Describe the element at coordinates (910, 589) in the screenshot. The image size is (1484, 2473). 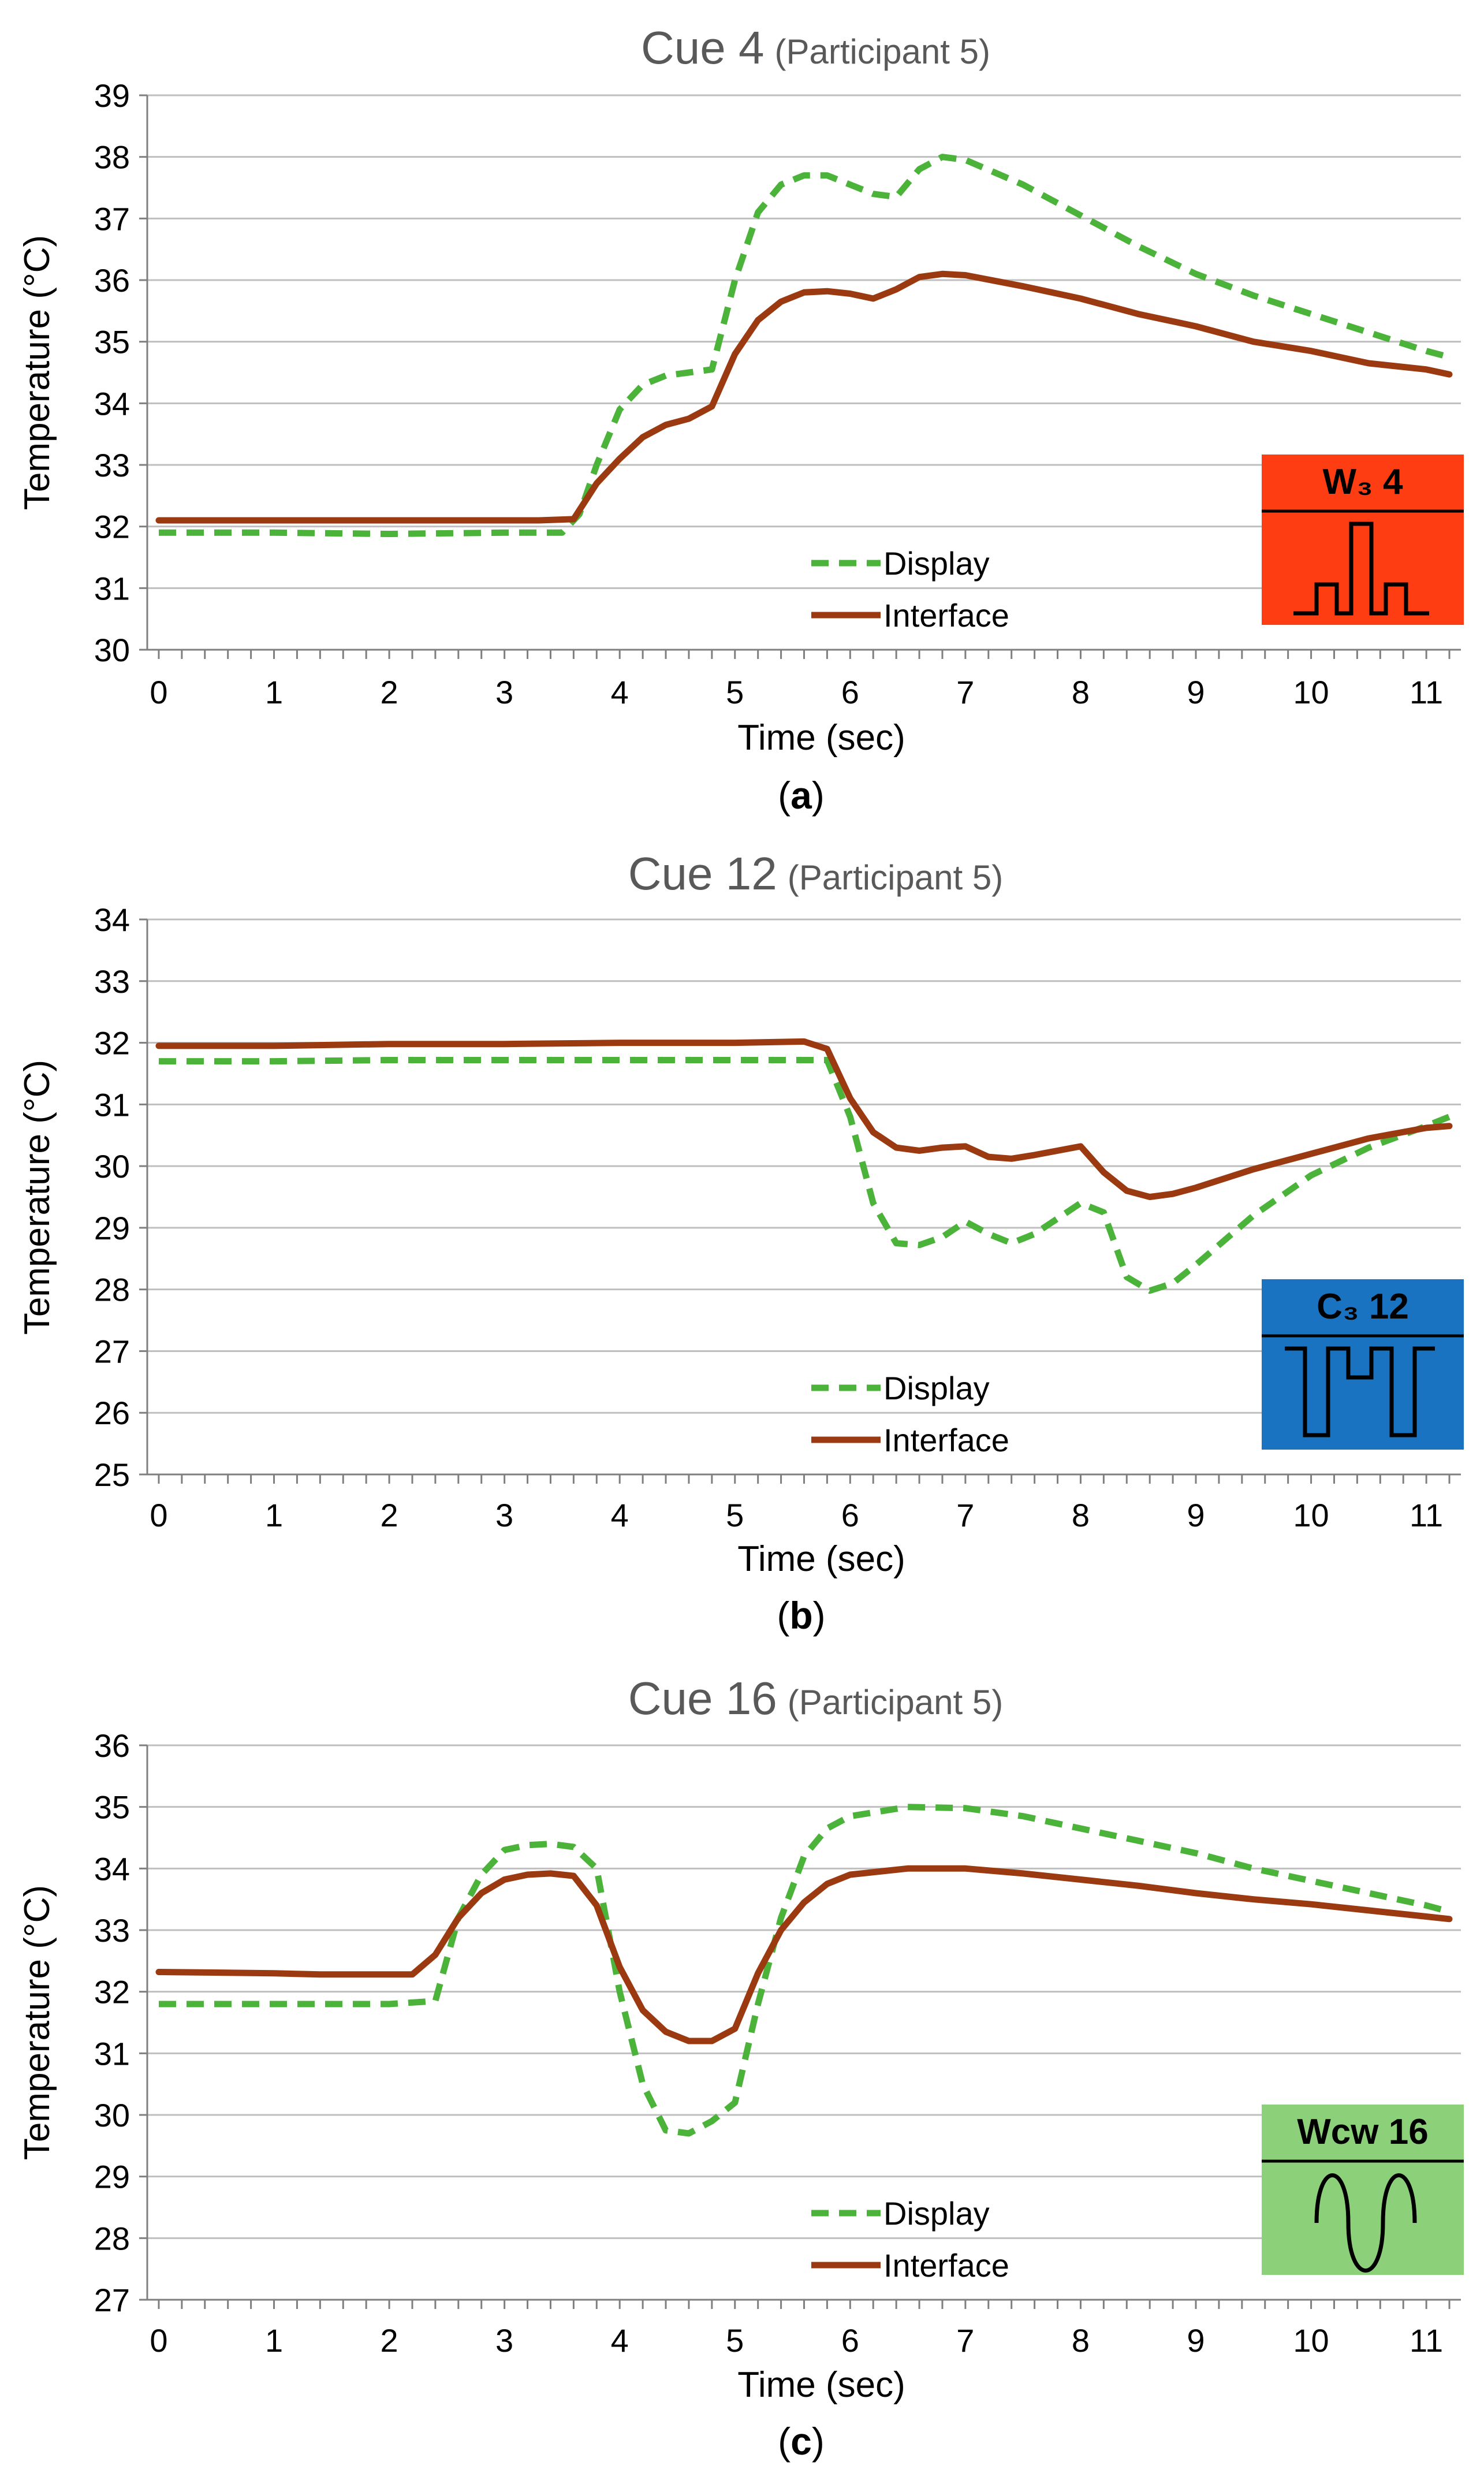
I see `legend: Display Interface` at that location.